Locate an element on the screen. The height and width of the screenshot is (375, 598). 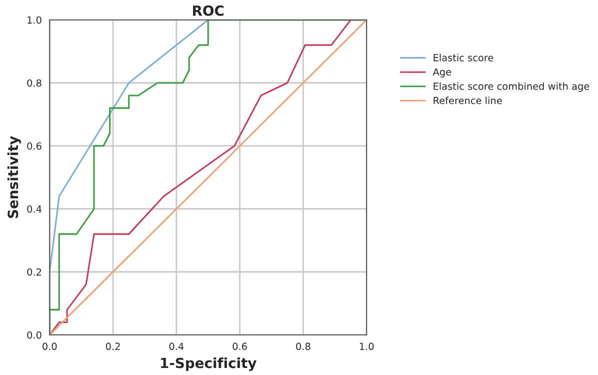
x-tick-label: 0.2 is located at coordinates (113, 346).